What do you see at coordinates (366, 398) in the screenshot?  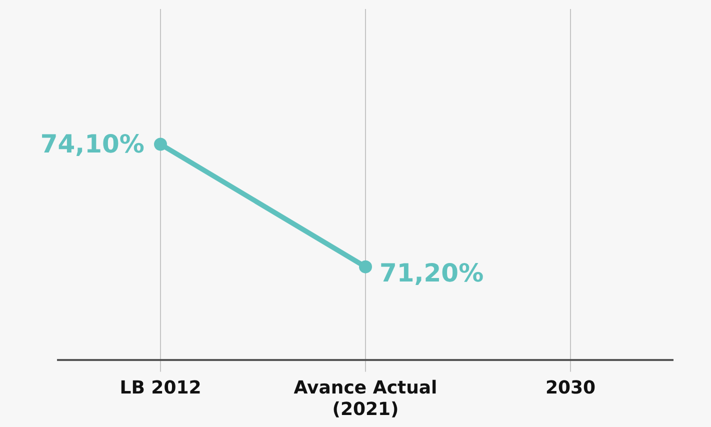 I see `x-tick-label: Avance Actual (2021)` at bounding box center [366, 398].